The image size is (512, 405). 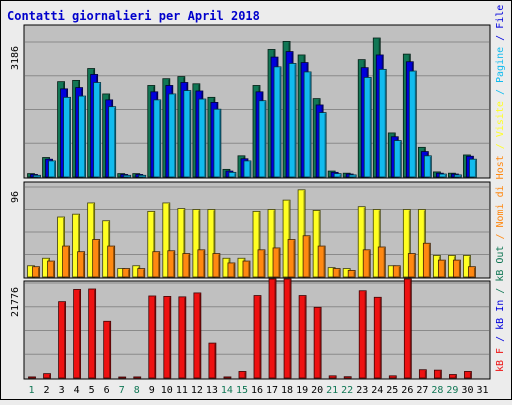 What do you see at coordinates (500, 236) in the screenshot?
I see `legend-part-5: /` at bounding box center [500, 236].